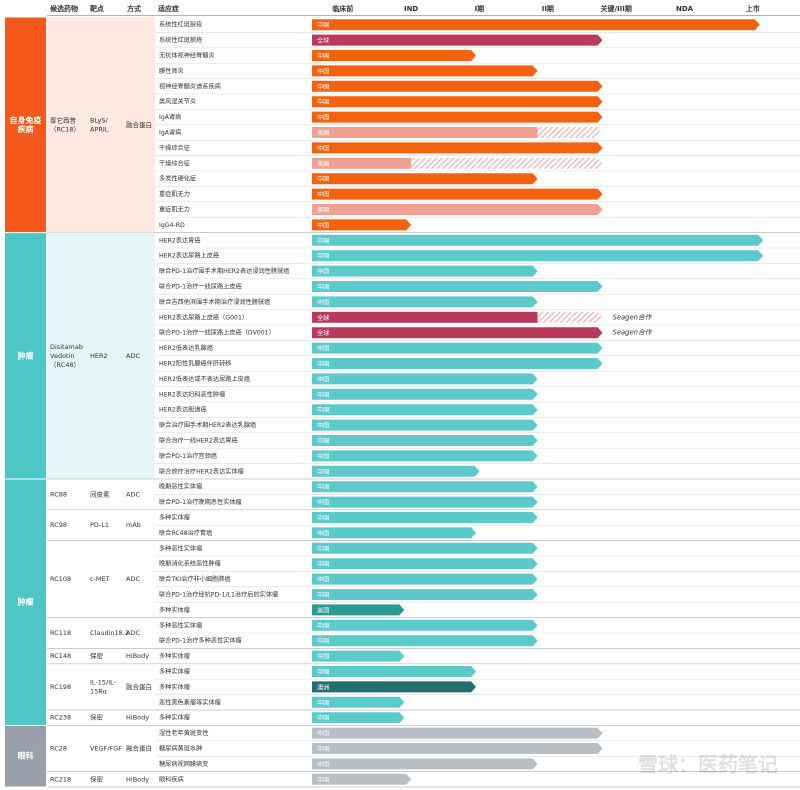  What do you see at coordinates (323, 333) in the screenshot?
I see `region-label: 全球` at bounding box center [323, 333].